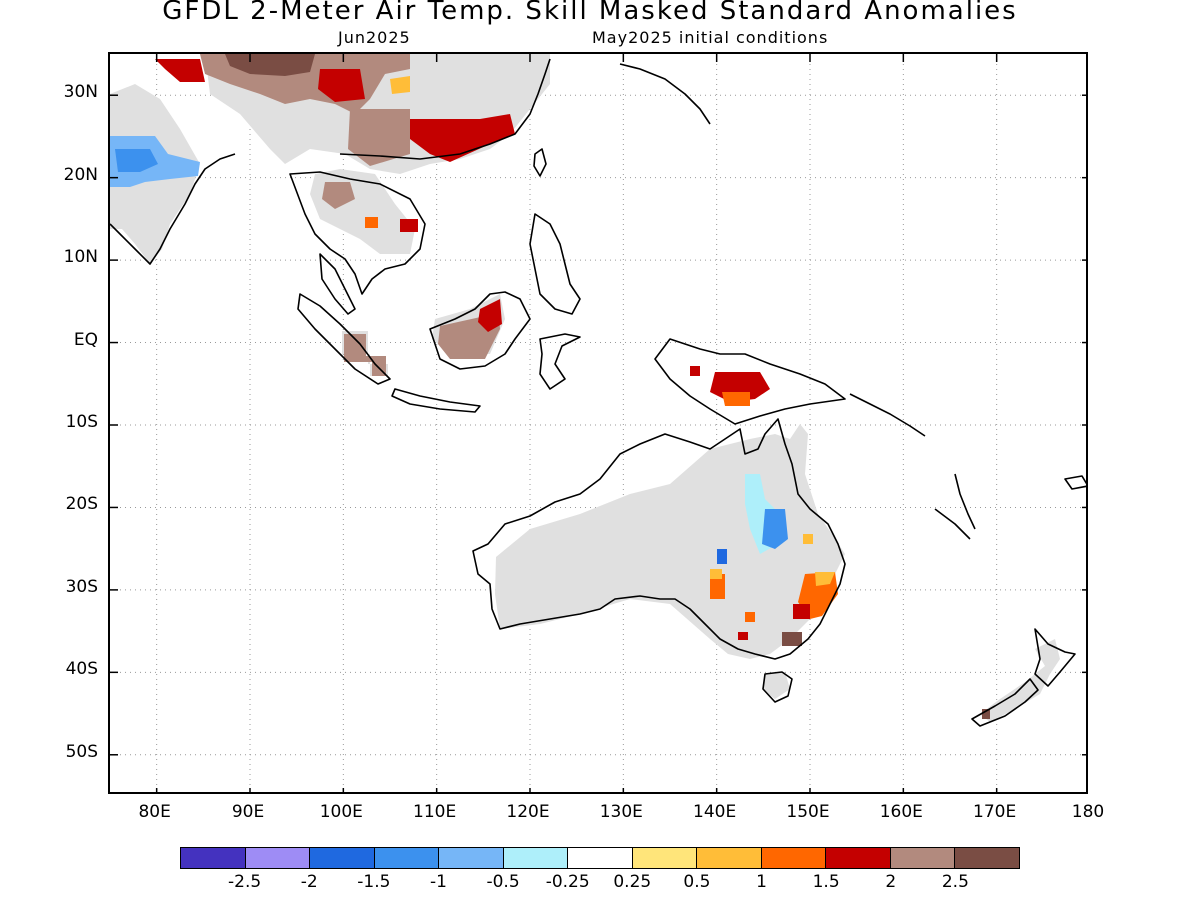 This screenshot has width=1200, height=900. Describe the element at coordinates (80, 174) in the screenshot. I see `lat-label: 20N` at that location.